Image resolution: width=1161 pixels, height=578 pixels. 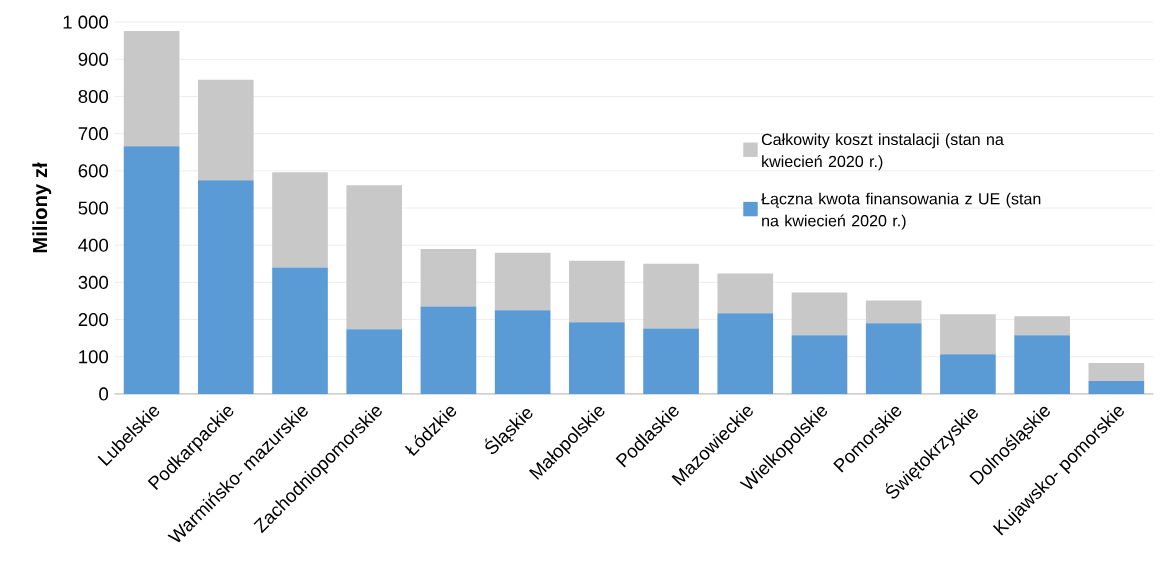 I want to click on y-tick-label: 700, so click(x=93, y=134).